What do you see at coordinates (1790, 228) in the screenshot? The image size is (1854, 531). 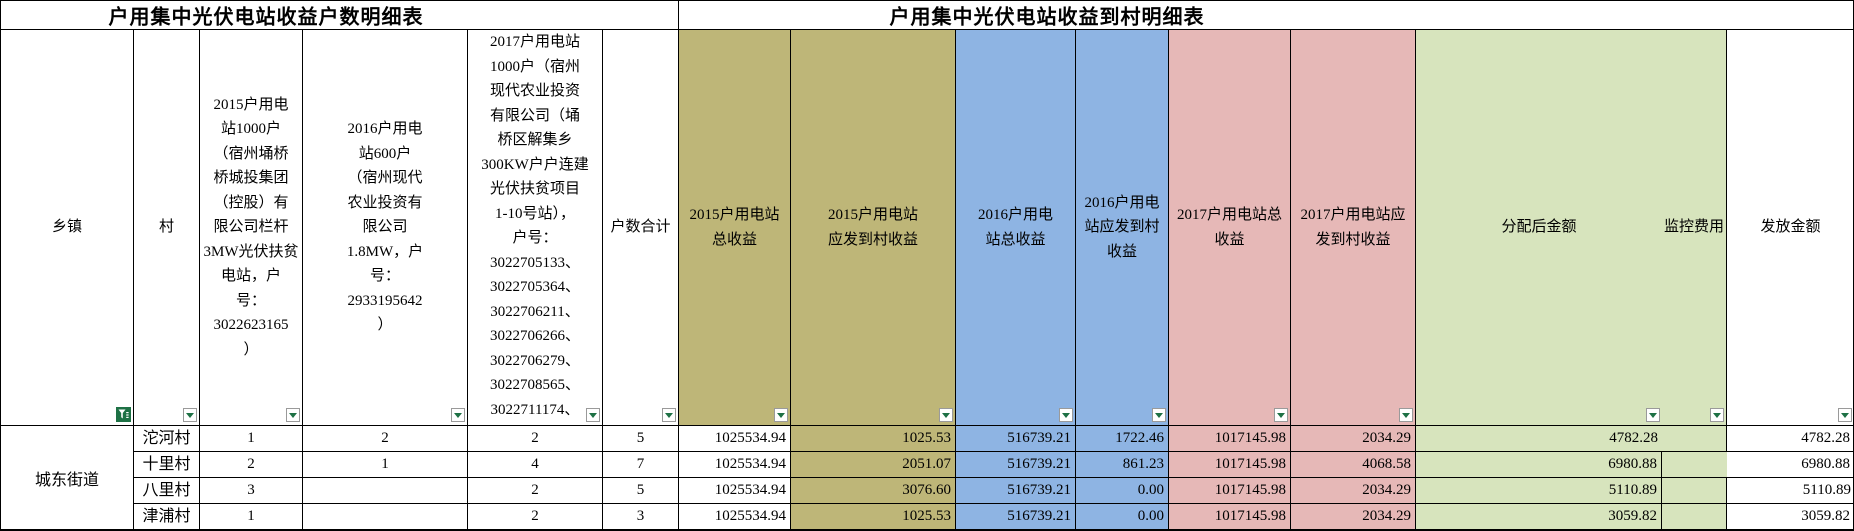 I see `header-cell-issued-amount: 发放金额` at bounding box center [1790, 228].